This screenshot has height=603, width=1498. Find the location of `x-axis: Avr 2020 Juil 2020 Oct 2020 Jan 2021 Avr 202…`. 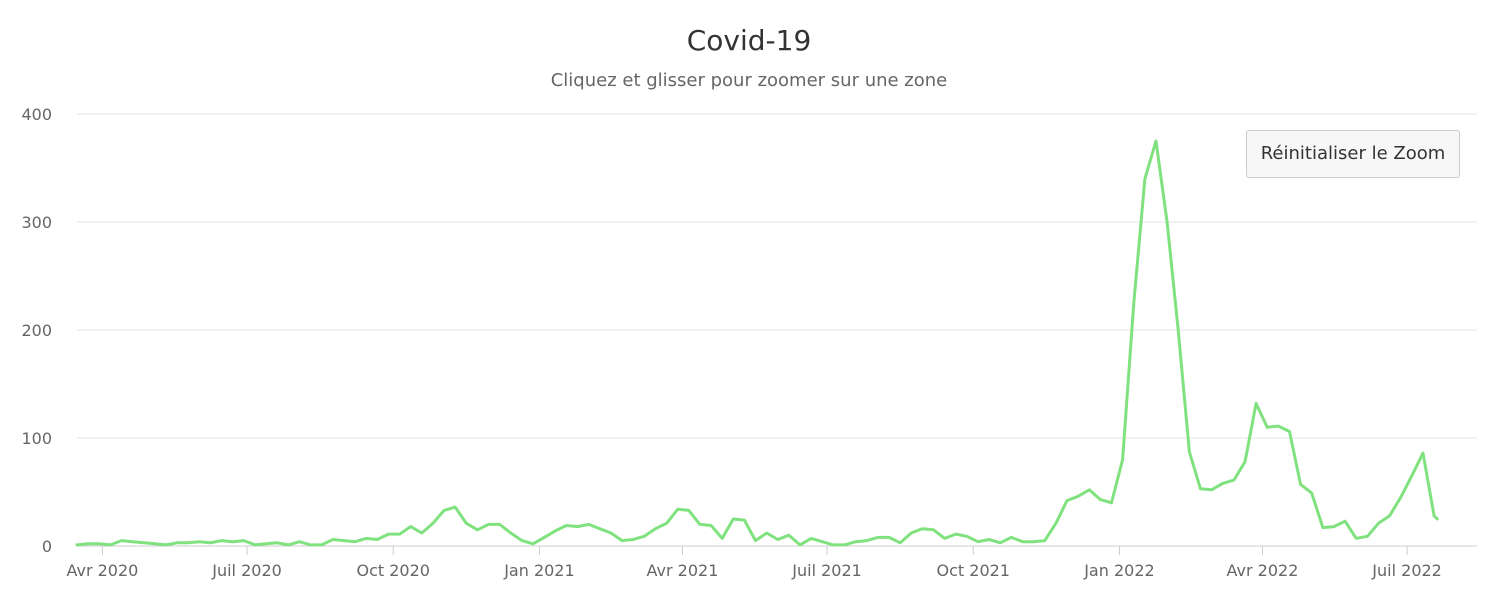

x-axis: Avr 2020 Juil 2020 Oct 2020 Jan 2021 Avr 202… is located at coordinates (754, 563).